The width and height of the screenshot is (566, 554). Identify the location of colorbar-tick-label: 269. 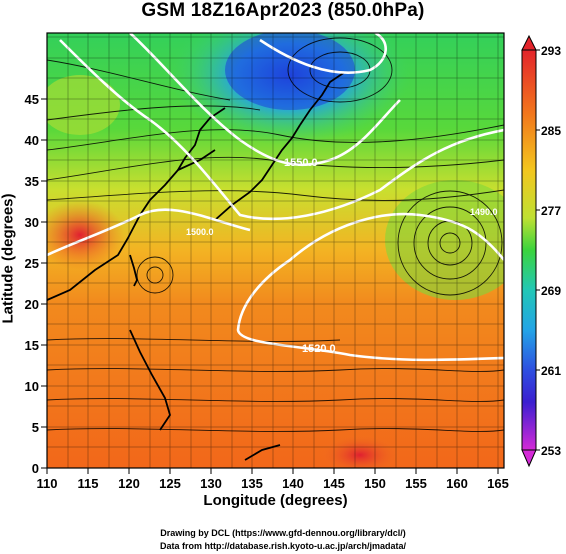
(551, 291).